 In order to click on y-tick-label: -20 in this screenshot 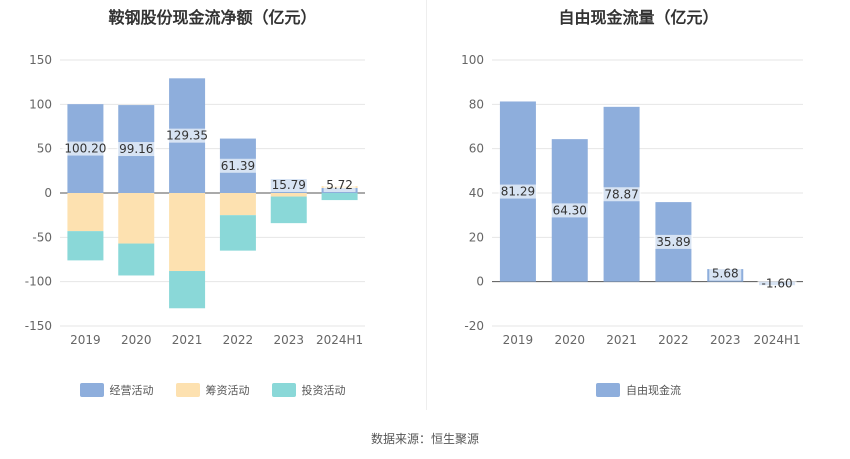, I will do `click(474, 326)`.